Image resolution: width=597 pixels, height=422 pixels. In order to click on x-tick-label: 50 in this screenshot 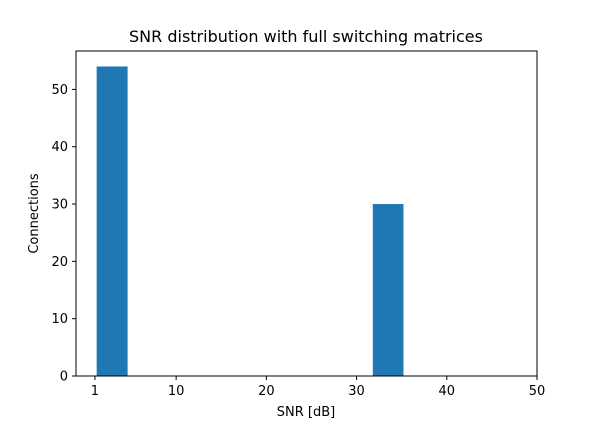, I will do `click(537, 391)`.